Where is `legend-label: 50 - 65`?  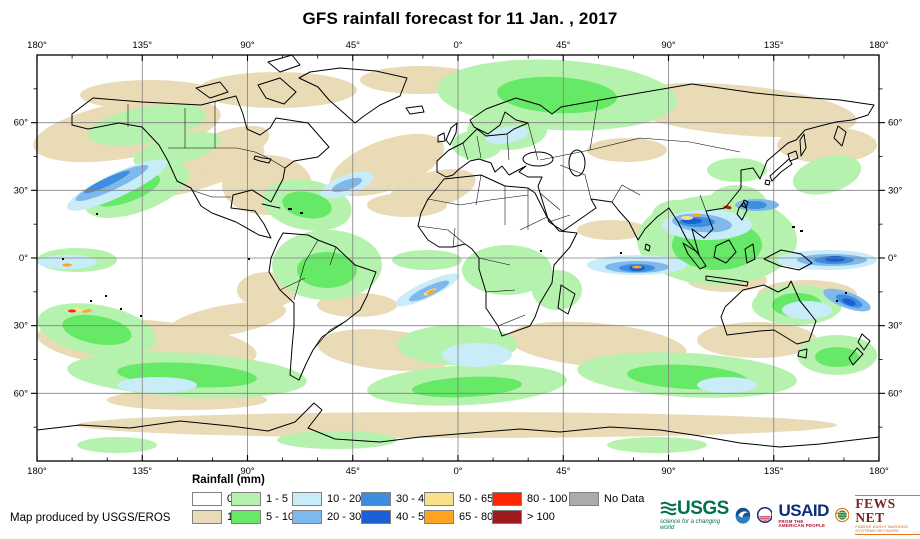
legend-label: 50 - 65 is located at coordinates (476, 499).